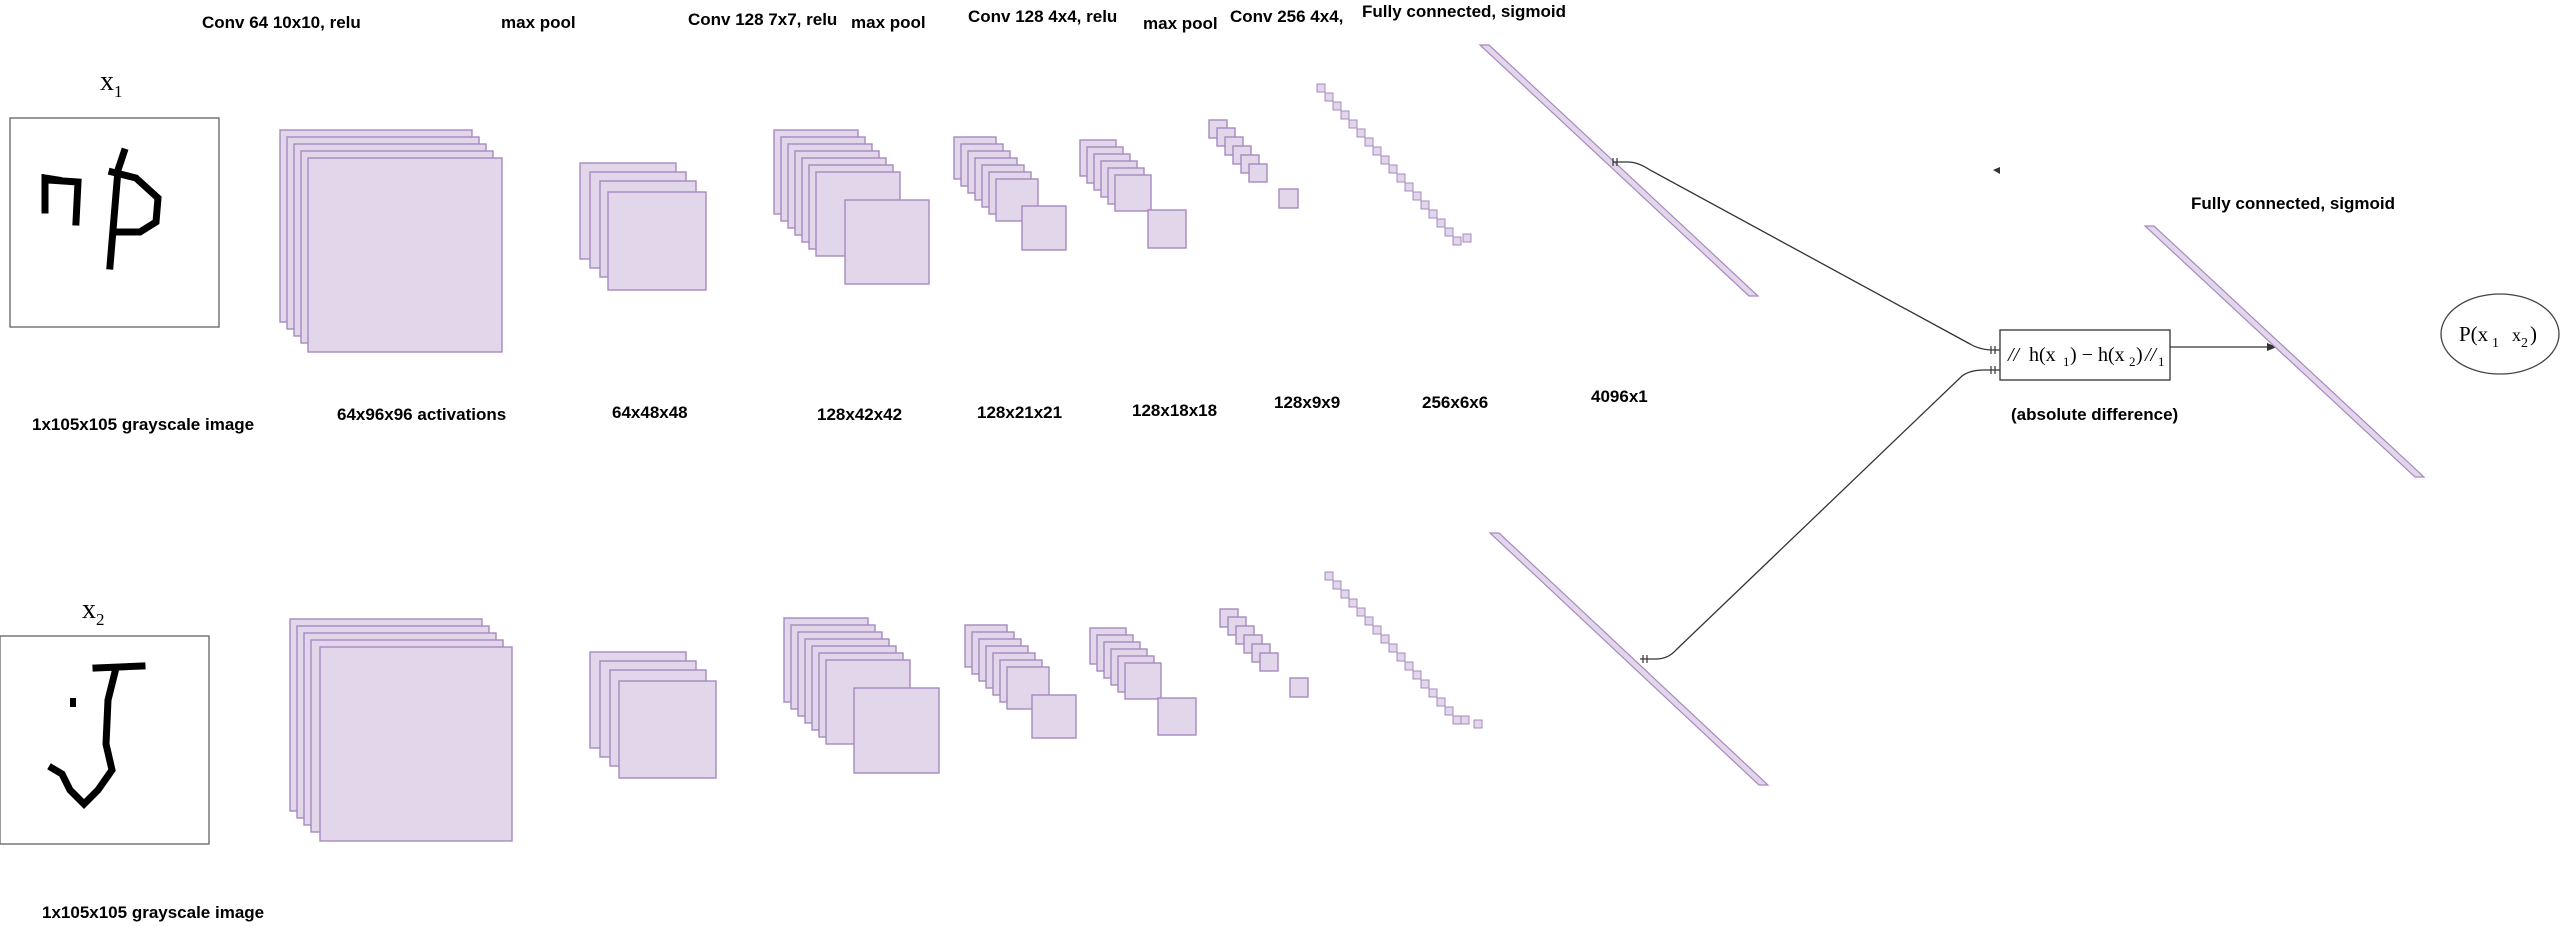 The image size is (2560, 927). I want to click on svg-text: h(x, so click(2042, 355).